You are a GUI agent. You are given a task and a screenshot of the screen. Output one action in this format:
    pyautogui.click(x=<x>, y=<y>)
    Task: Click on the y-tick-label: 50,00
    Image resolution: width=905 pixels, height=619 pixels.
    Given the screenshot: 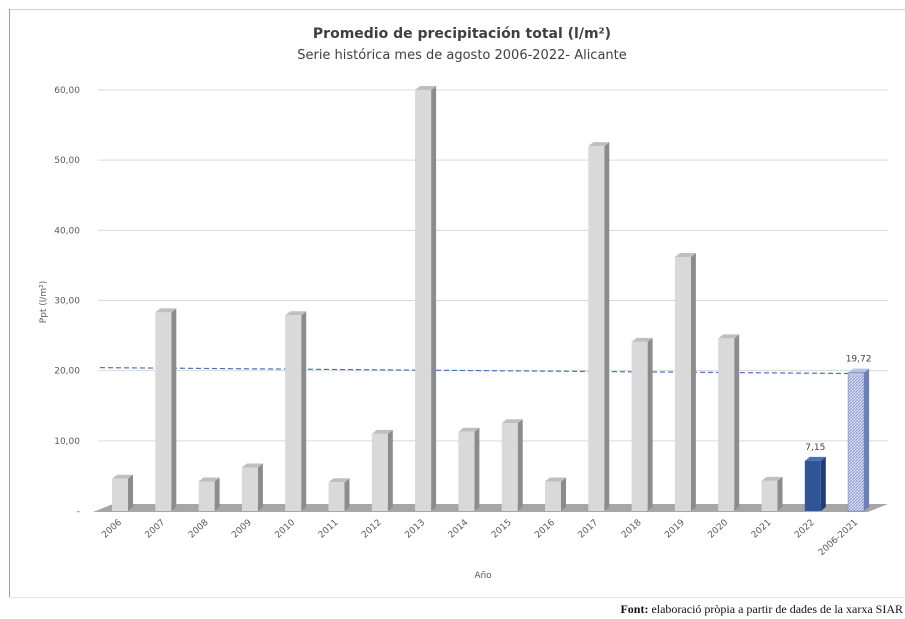 What is the action you would take?
    pyautogui.click(x=67, y=161)
    